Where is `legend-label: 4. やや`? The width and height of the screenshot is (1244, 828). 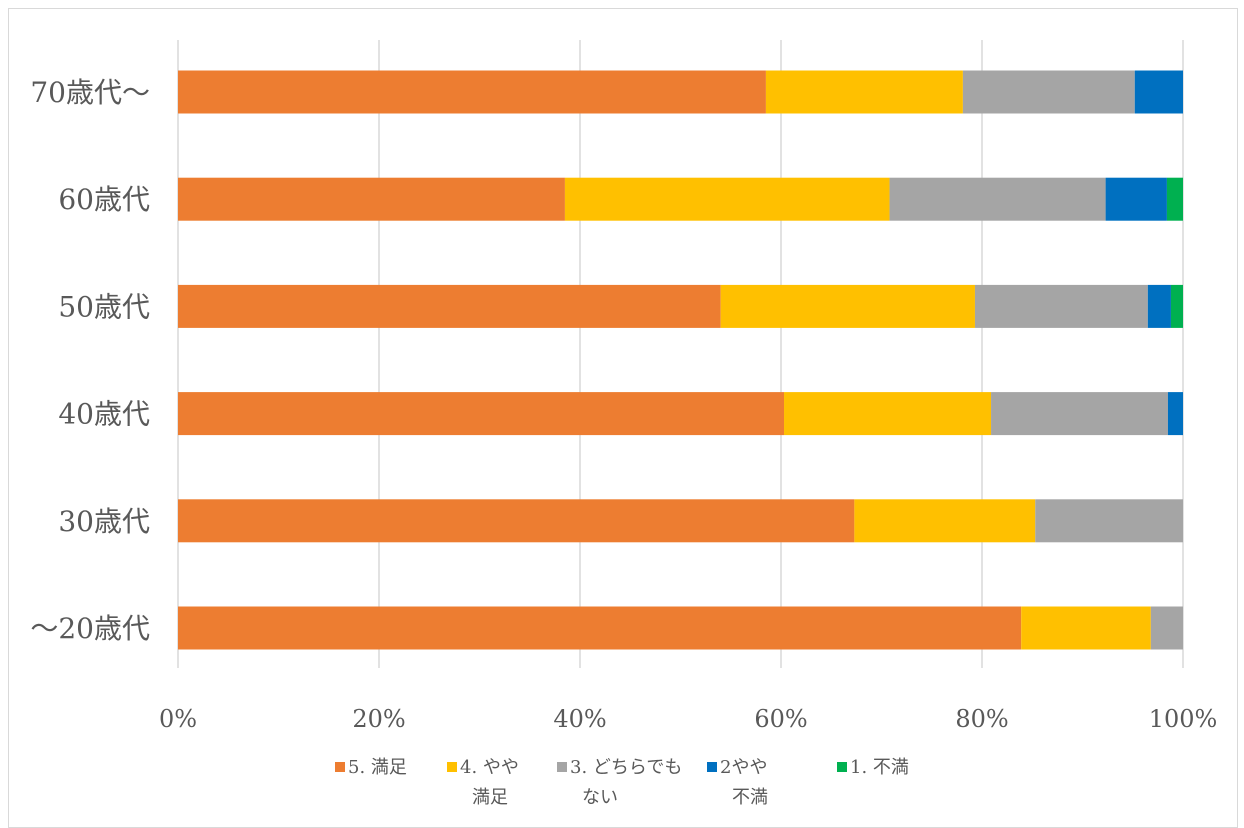
legend-label: 4. やや is located at coordinates (489, 767).